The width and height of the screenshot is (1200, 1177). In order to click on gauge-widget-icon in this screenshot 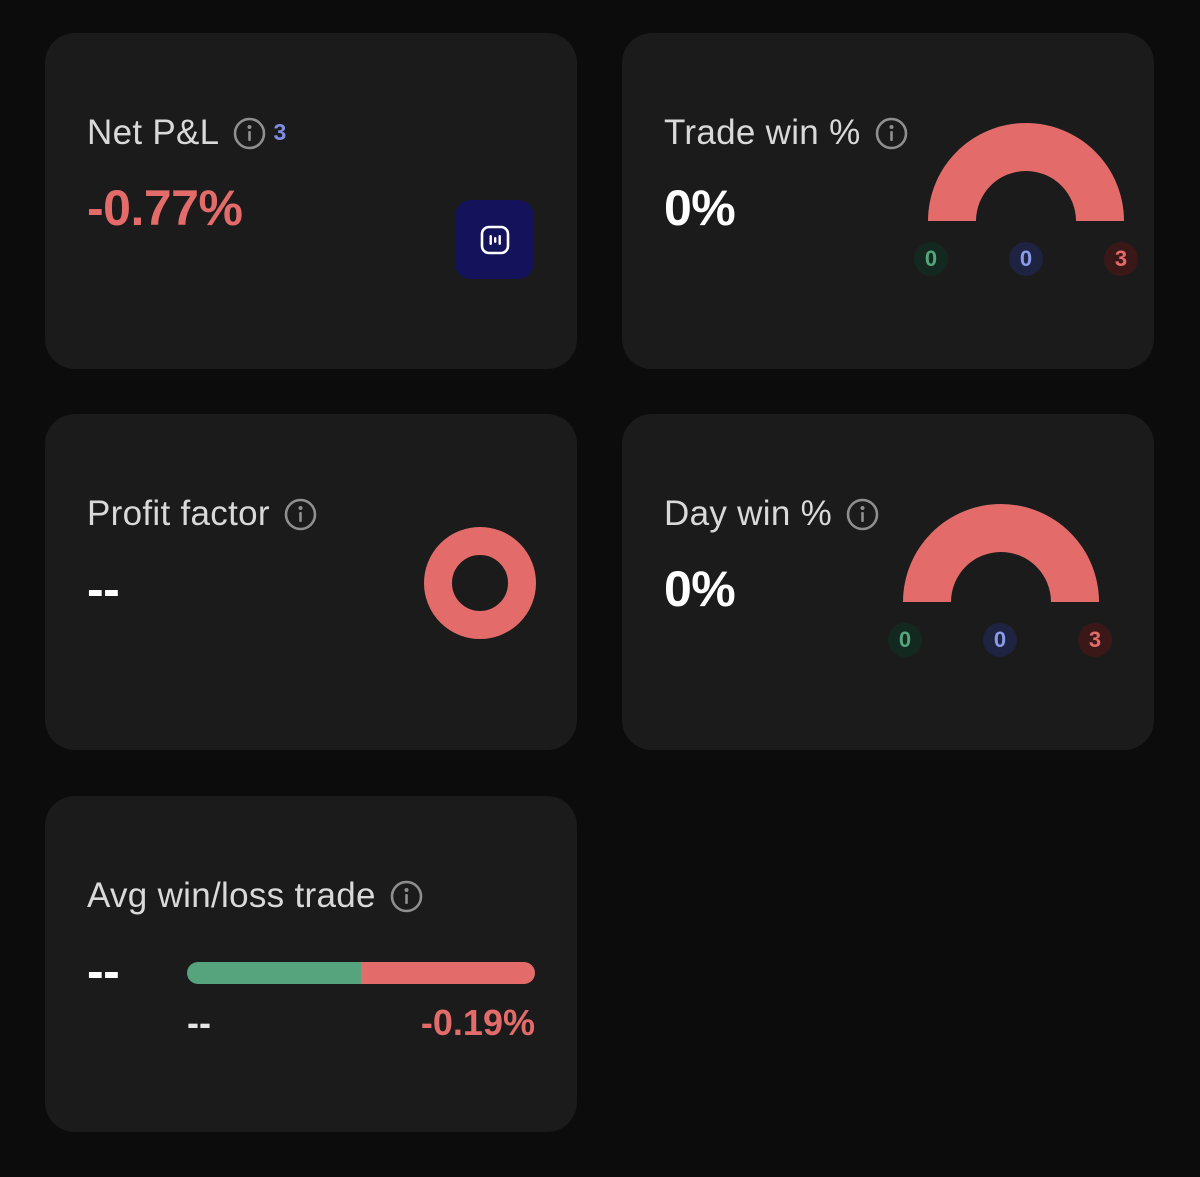, I will do `click(494, 239)`.